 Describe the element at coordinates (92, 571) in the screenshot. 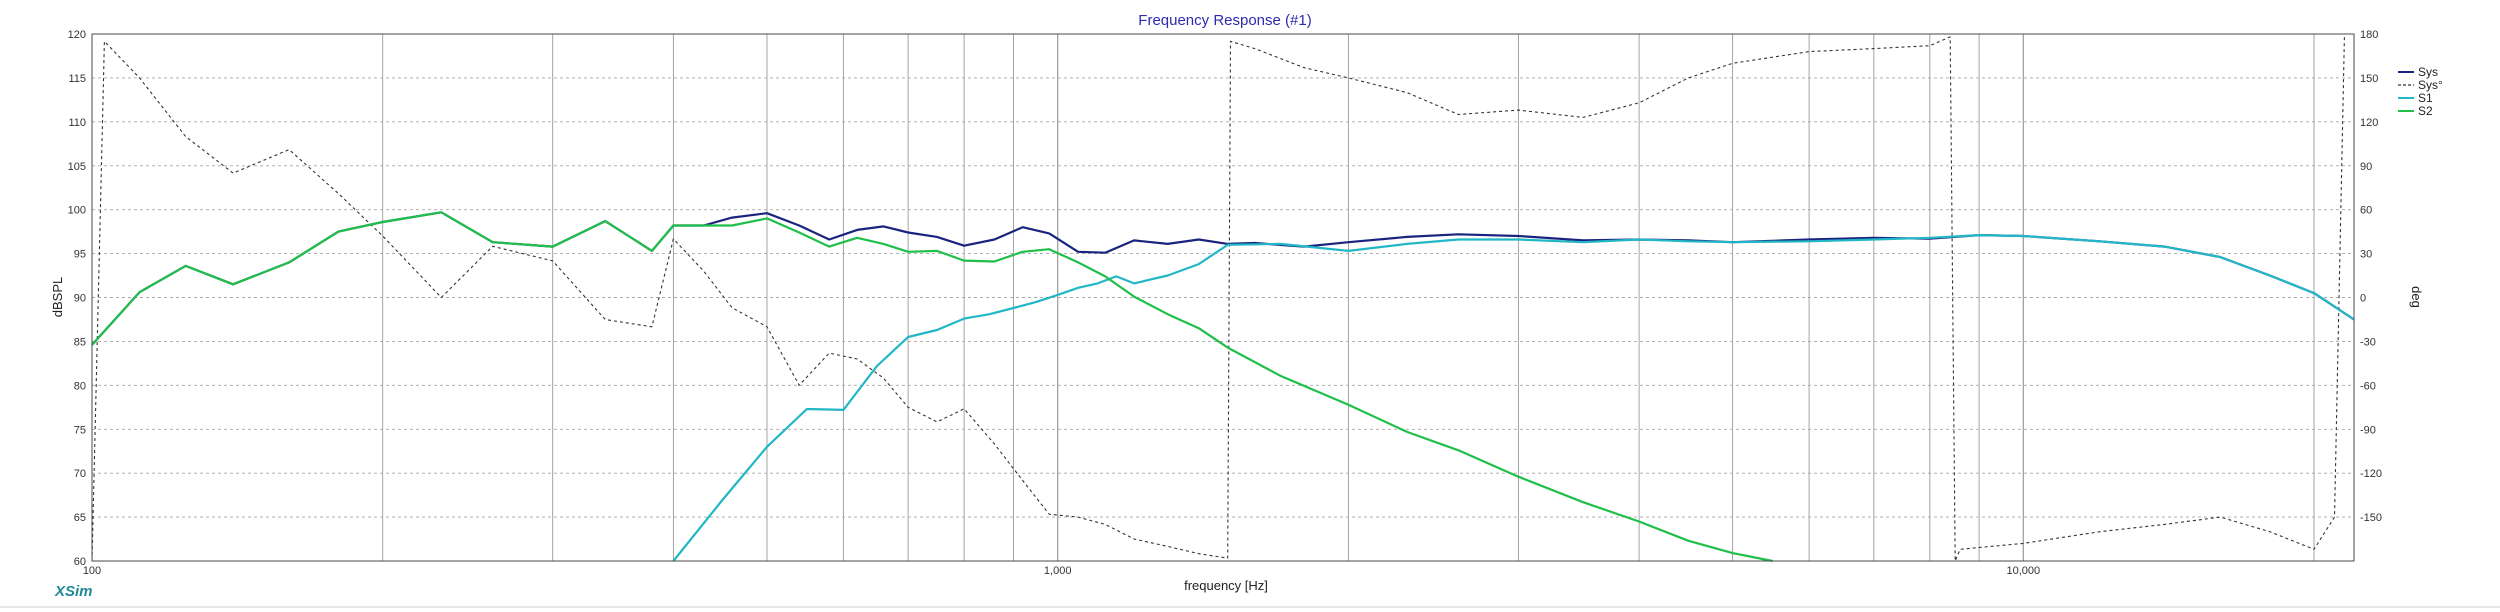

I see `x-tick-label: 100` at that location.